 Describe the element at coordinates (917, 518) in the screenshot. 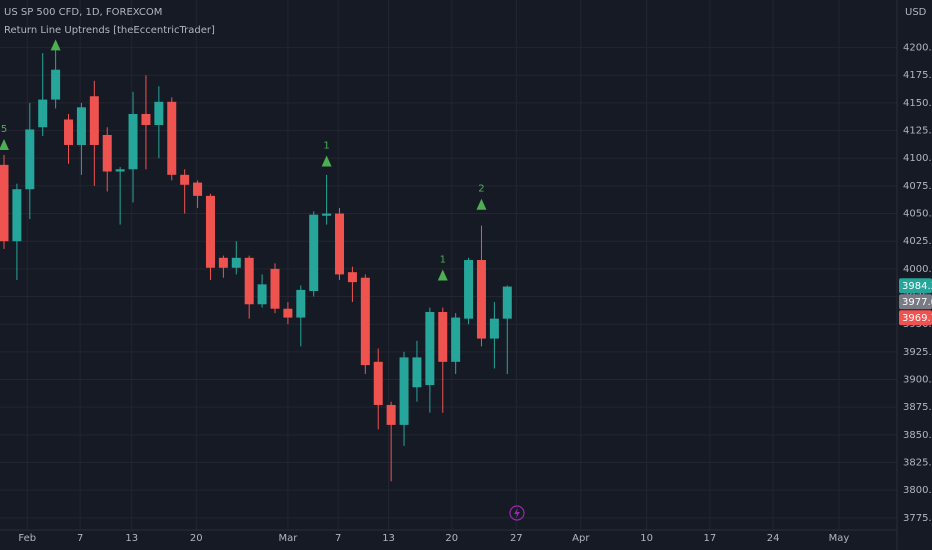

I see `y-tick-label: 3775.0` at that location.